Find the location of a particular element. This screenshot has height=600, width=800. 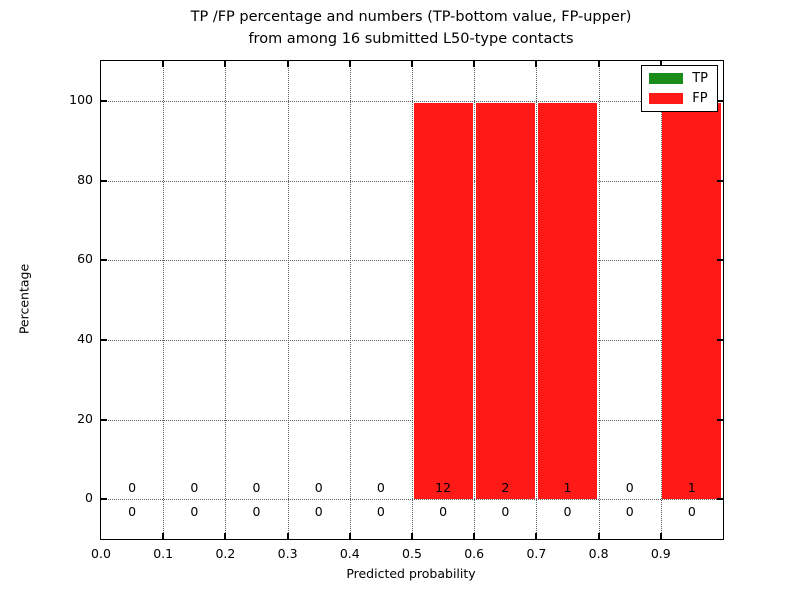

x-tick-label: 0.1 is located at coordinates (163, 553).